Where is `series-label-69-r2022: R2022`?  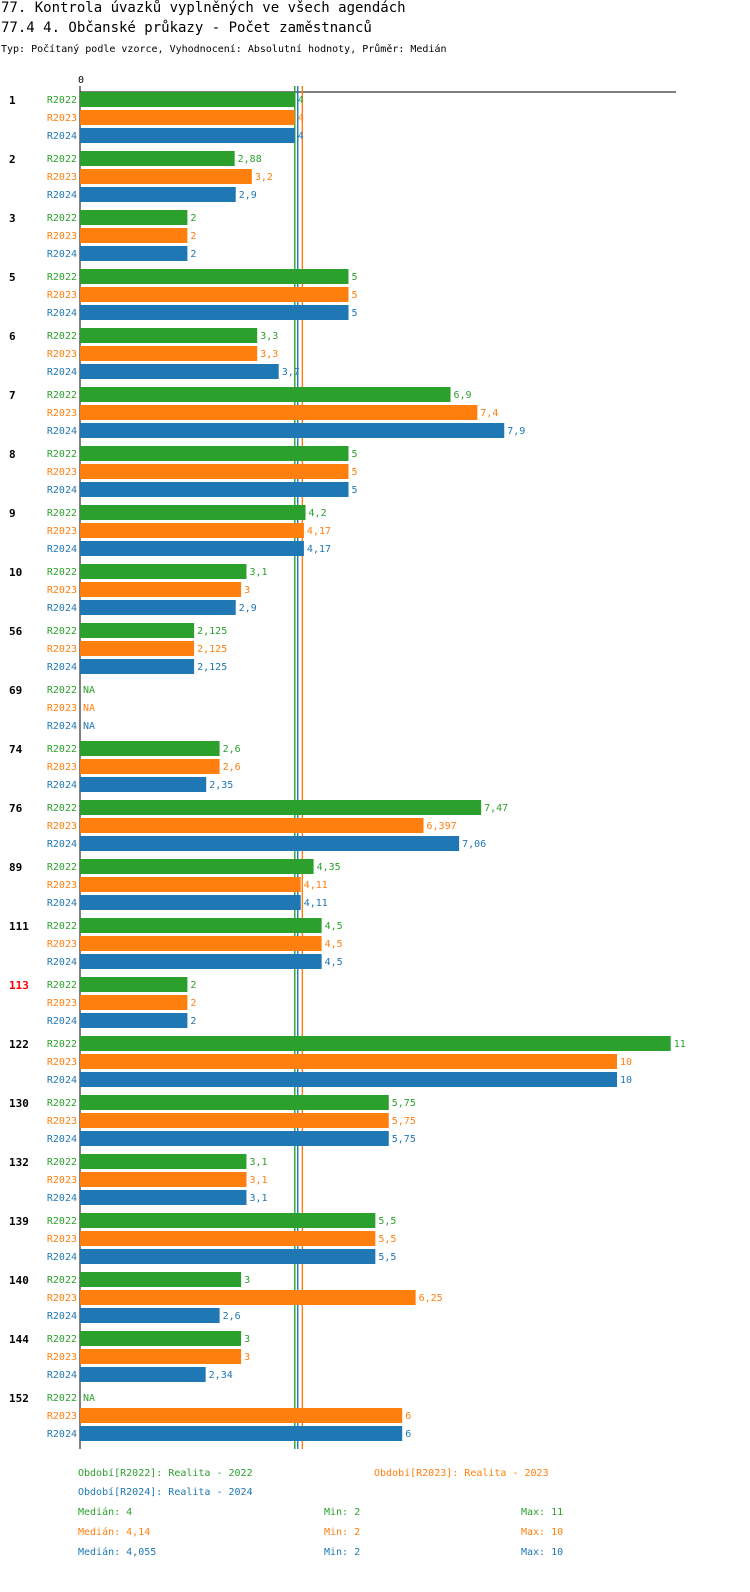 series-label-69-r2022: R2022 is located at coordinates (62, 690).